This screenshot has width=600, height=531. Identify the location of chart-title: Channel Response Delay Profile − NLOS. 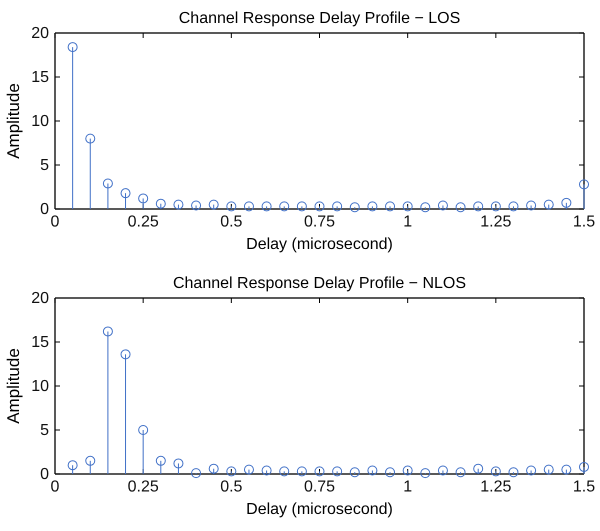
(319, 283).